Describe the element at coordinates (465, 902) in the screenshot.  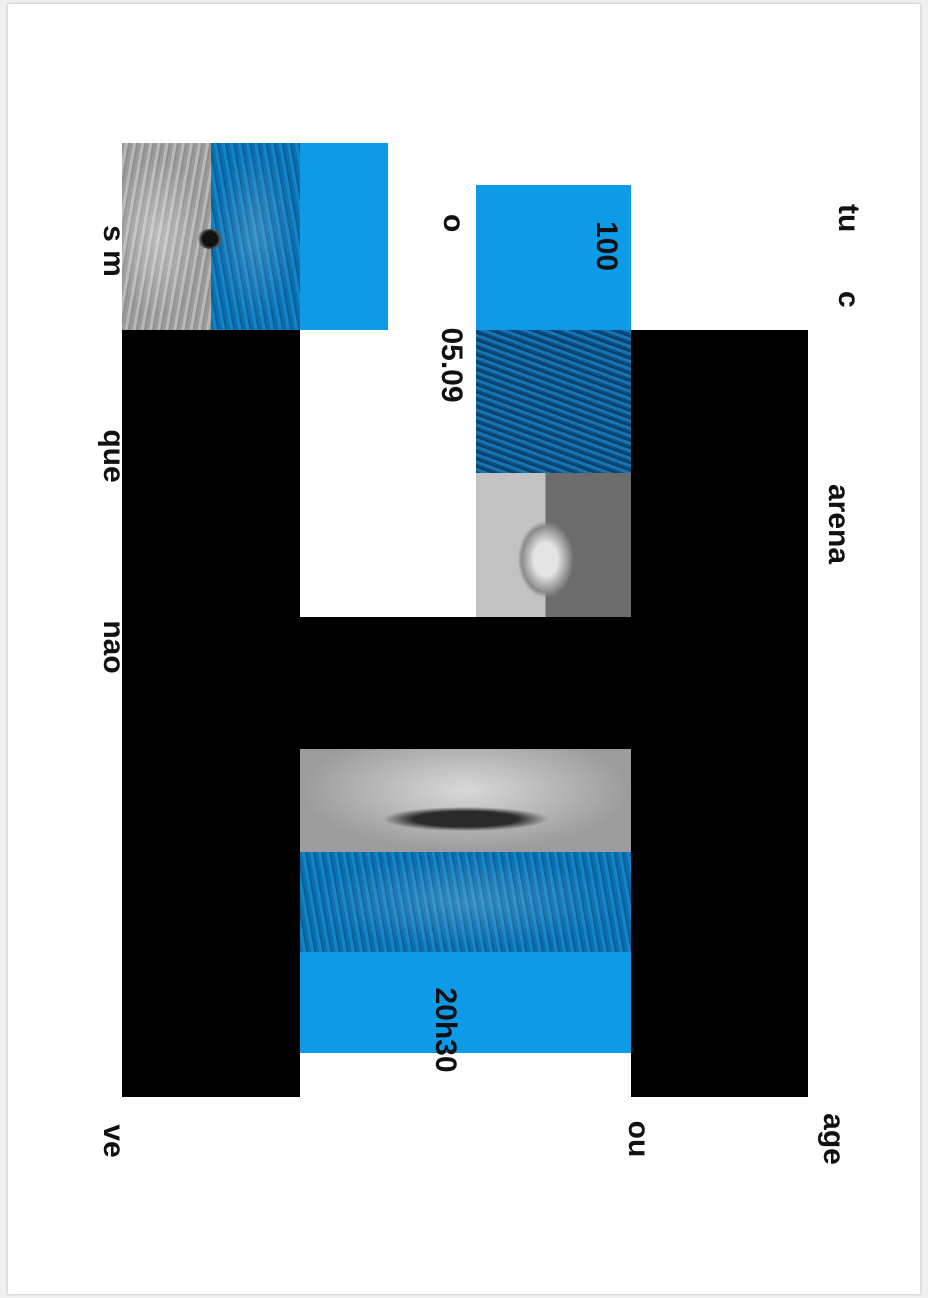
I see `chin-photo-blue` at that location.